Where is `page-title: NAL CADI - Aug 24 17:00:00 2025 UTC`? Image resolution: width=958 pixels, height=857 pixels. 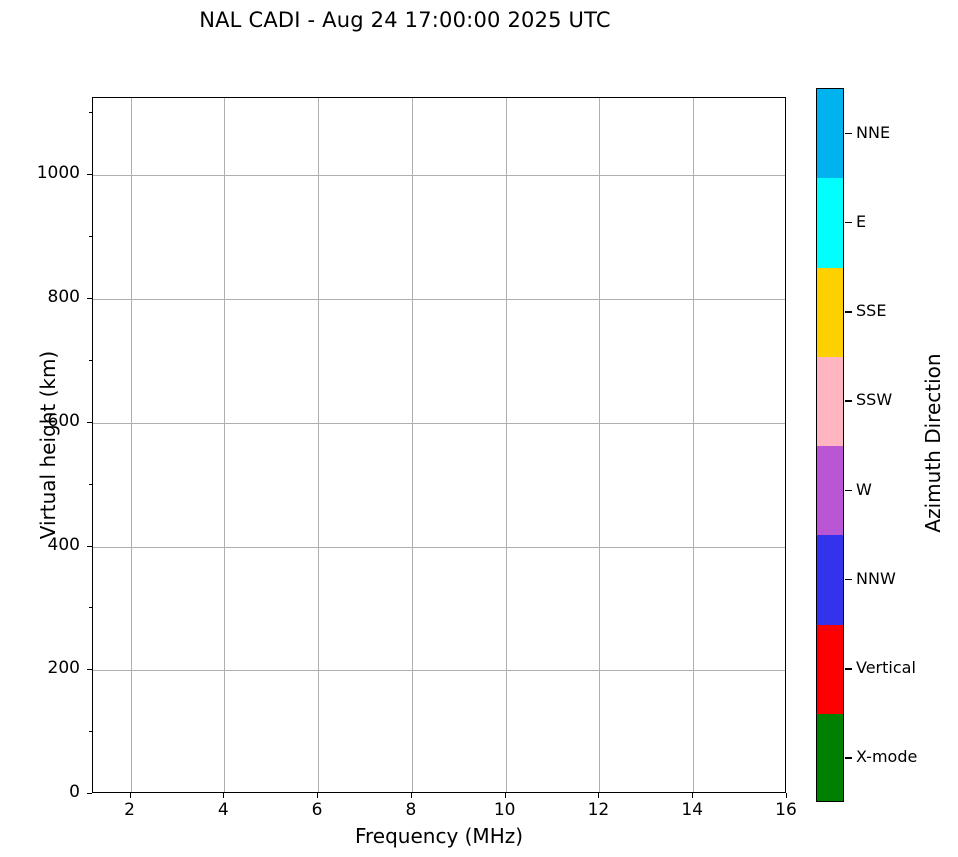
page-title: NAL CADI - Aug 24 17:00:00 2025 UTC is located at coordinates (405, 20).